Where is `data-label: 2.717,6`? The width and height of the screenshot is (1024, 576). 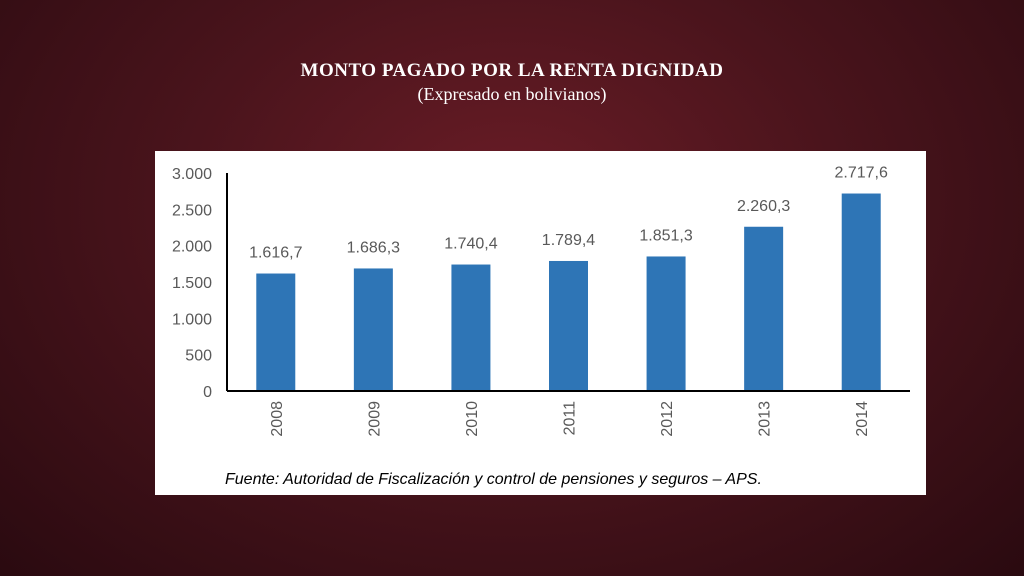 data-label: 2.717,6 is located at coordinates (861, 173).